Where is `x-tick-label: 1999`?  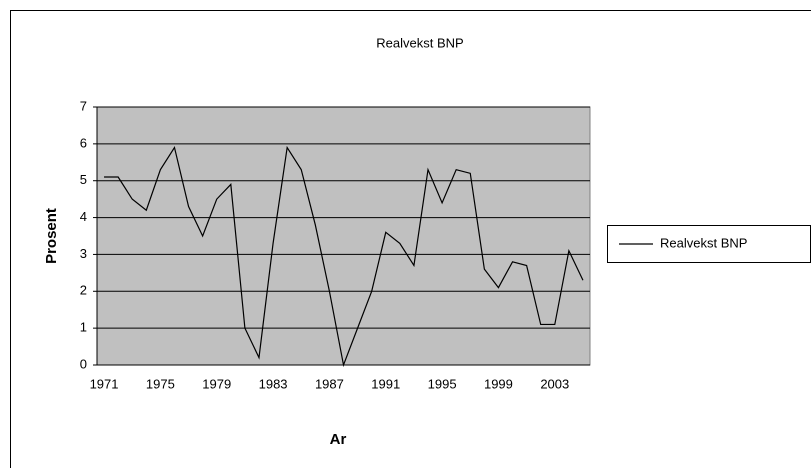
x-tick-label: 1999 is located at coordinates (498, 383).